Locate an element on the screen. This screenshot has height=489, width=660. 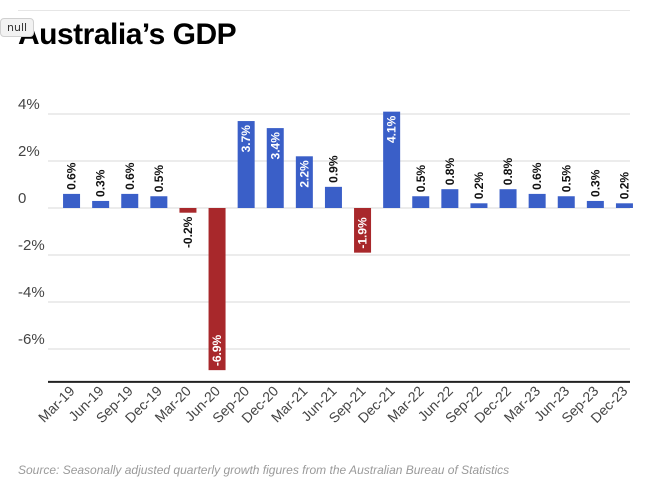
y-tick-label: 0 is located at coordinates (22, 198).